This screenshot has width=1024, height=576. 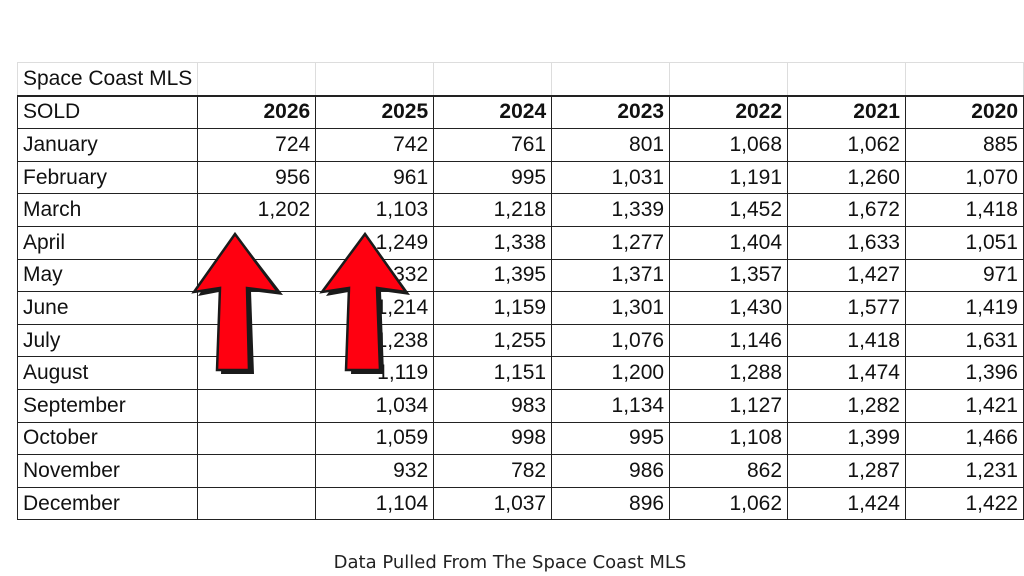 What do you see at coordinates (375, 438) in the screenshot?
I see `value-cell: 1,059` at bounding box center [375, 438].